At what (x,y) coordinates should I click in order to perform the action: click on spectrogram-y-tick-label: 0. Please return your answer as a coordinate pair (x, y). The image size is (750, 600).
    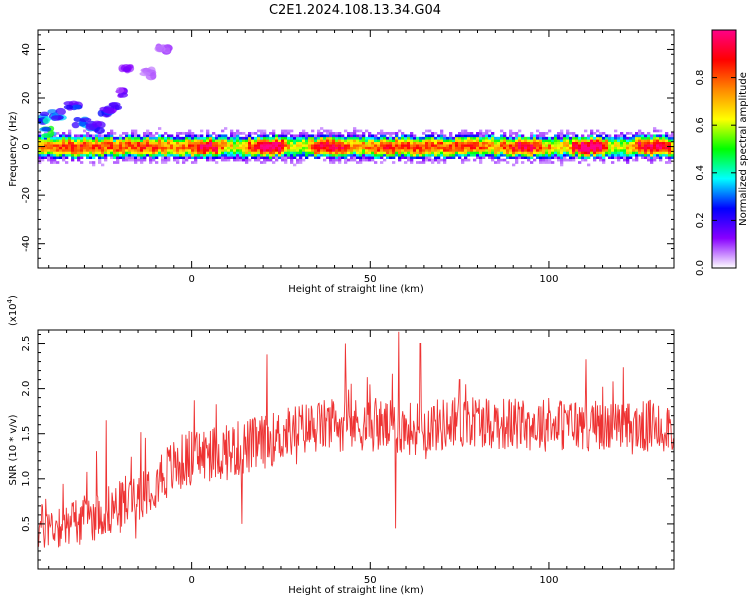
    Looking at the image, I should click on (26, 146).